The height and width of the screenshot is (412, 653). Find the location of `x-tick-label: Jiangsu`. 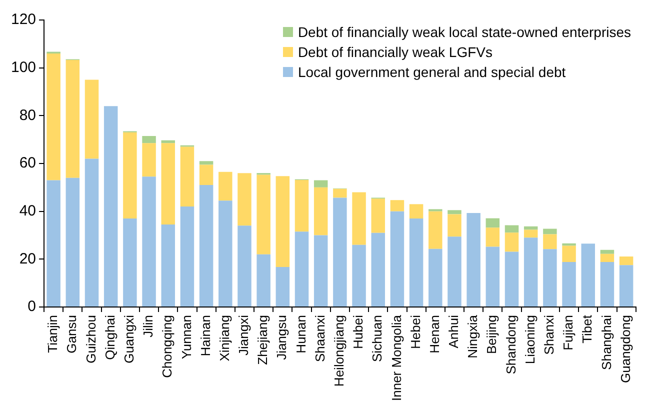

x-tick-label: Jiangsu is located at coordinates (282, 337).